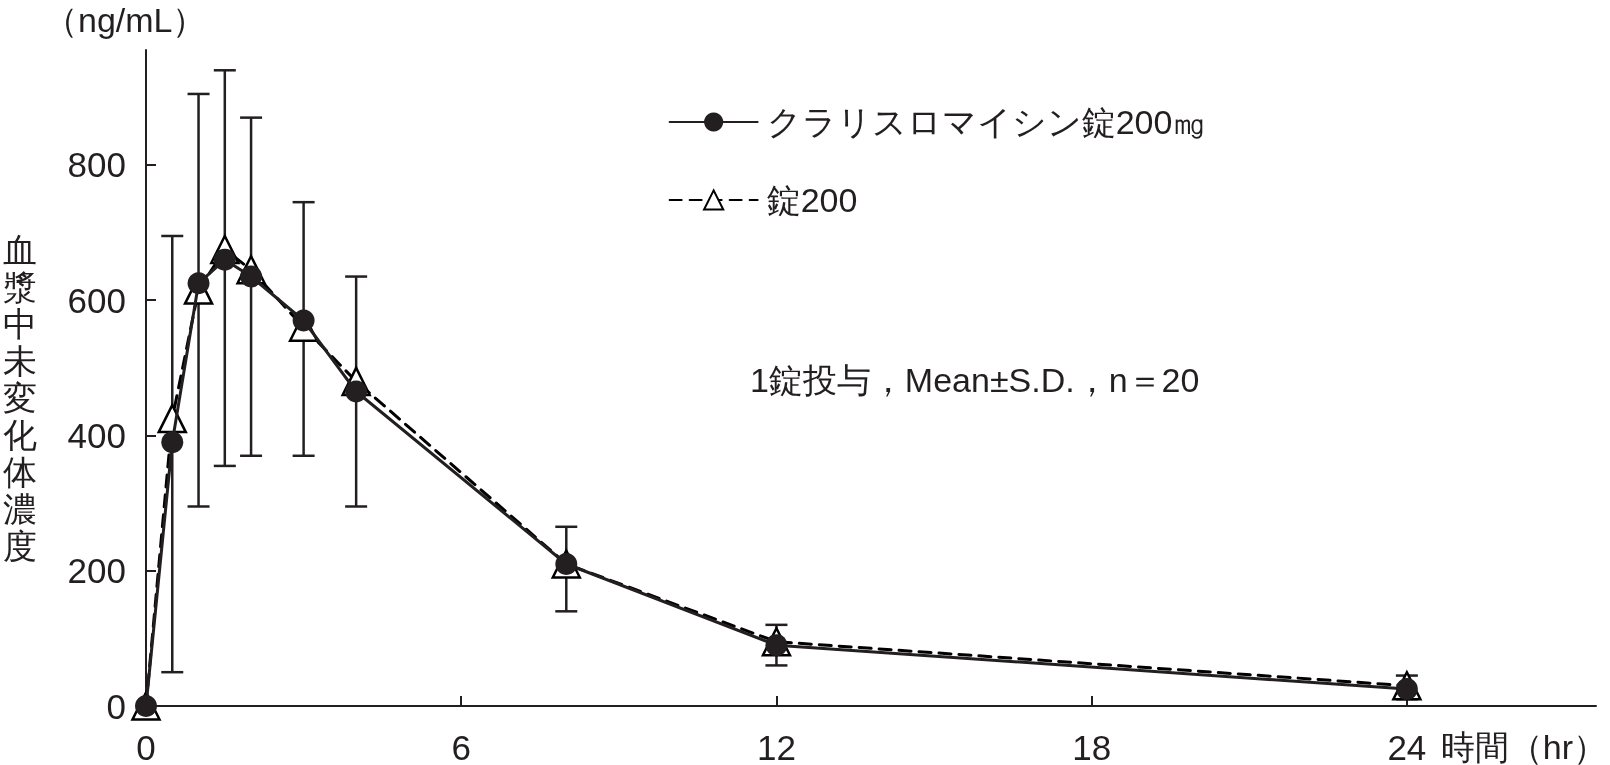  I want to click on annotation: 1錠投与，Mean±S.D.，n＝20, so click(974, 379).